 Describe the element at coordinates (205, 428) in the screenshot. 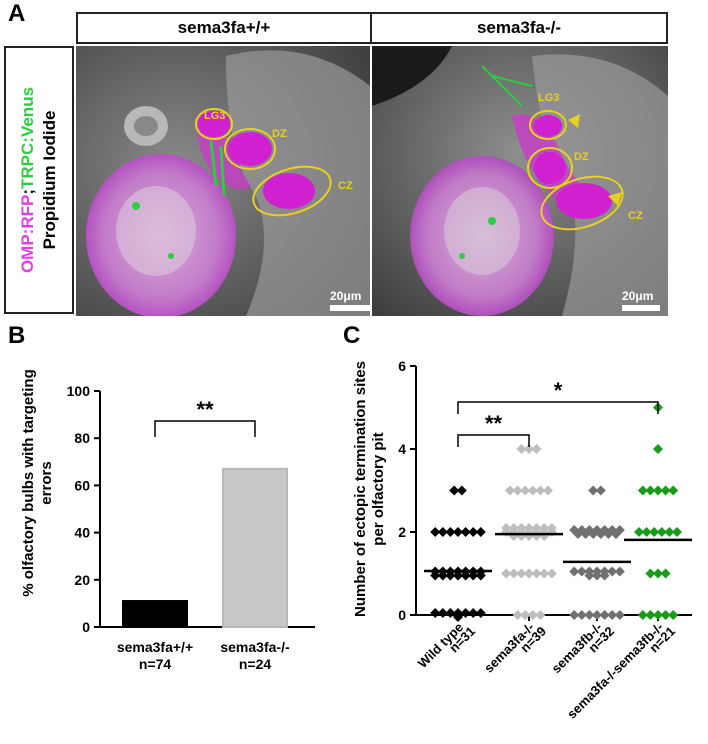

I see `chart-b-significance-bracket` at that location.